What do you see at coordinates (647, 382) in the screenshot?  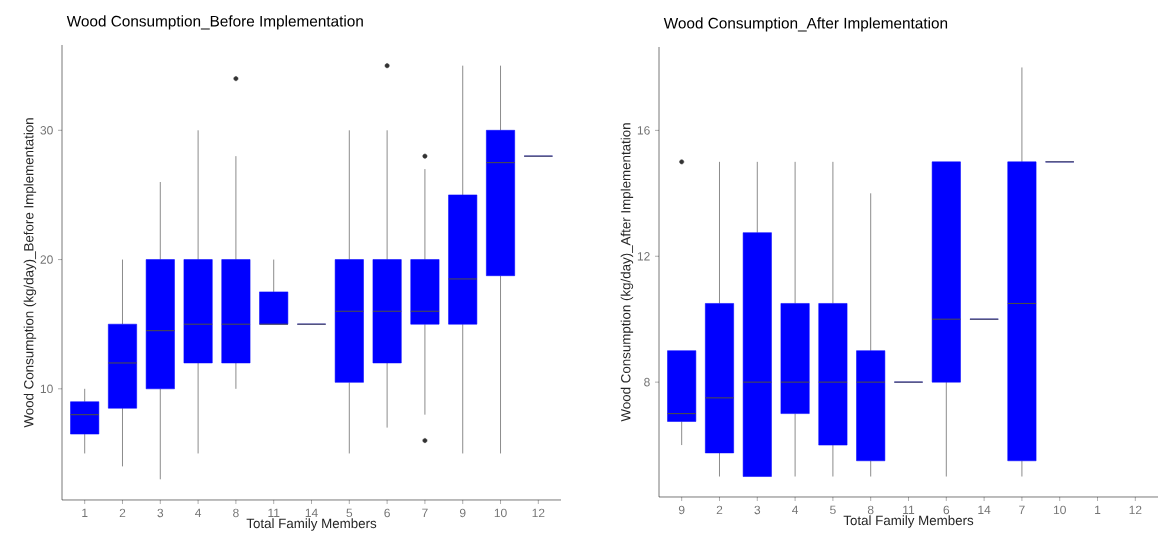 I see `y-tick-label: 8` at bounding box center [647, 382].